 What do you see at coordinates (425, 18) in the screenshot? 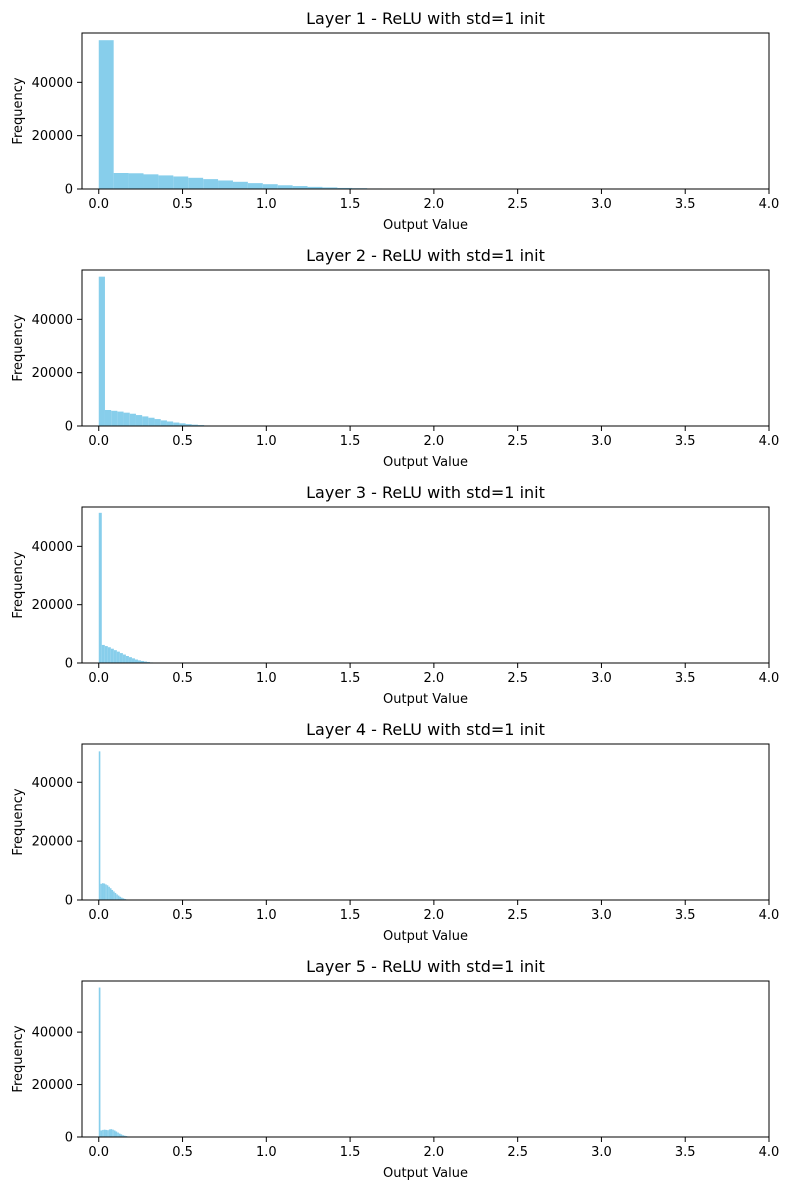
I see `chart-title: Layer 1 - ReLU with std=1 init` at bounding box center [425, 18].